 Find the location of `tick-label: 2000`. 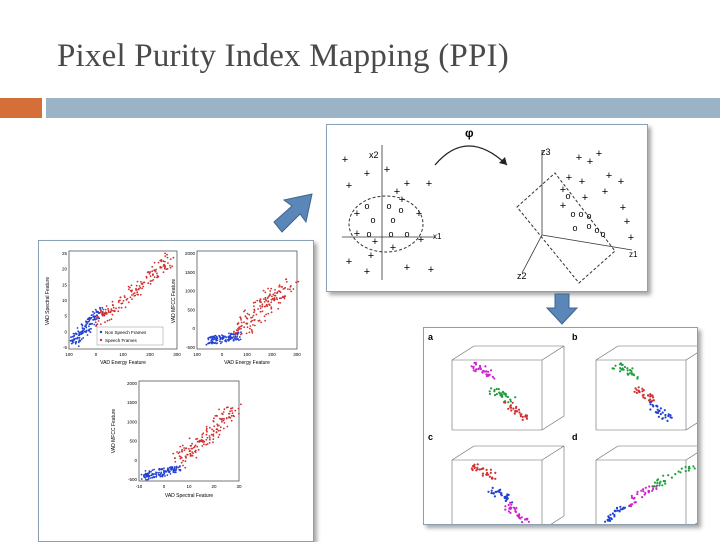

tick-label: 2000 is located at coordinates (132, 383).